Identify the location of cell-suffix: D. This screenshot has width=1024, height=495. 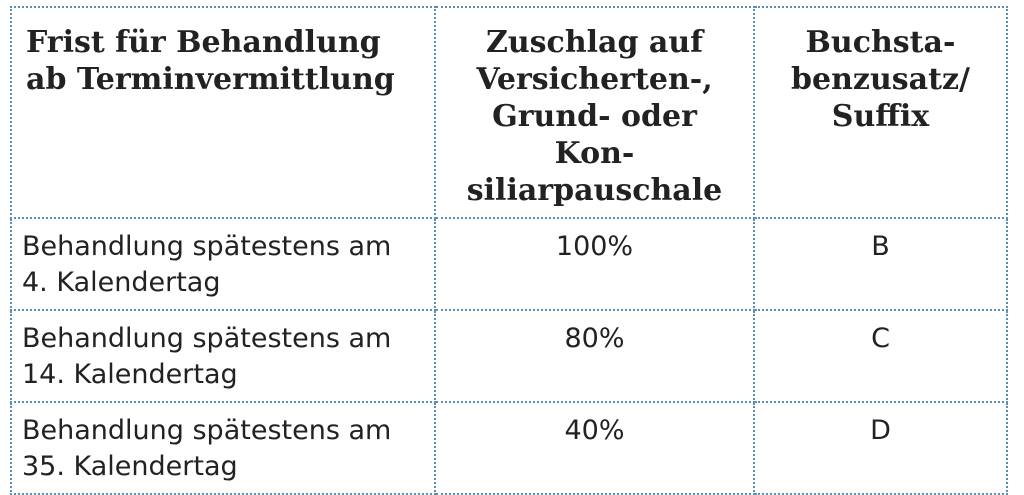
(880, 448).